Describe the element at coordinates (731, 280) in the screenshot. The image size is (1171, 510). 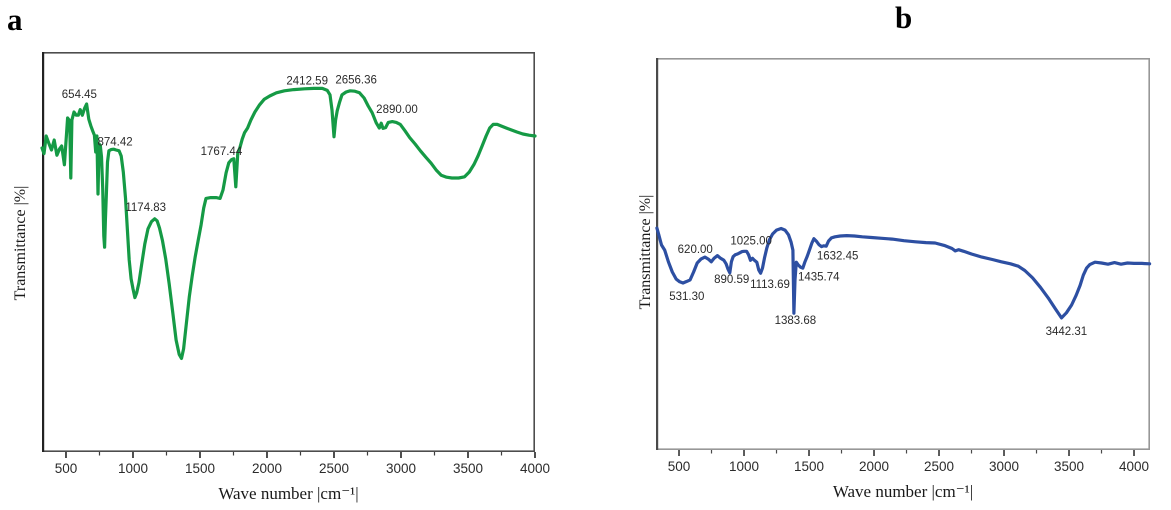
I see `peak-label: 890.59` at that location.